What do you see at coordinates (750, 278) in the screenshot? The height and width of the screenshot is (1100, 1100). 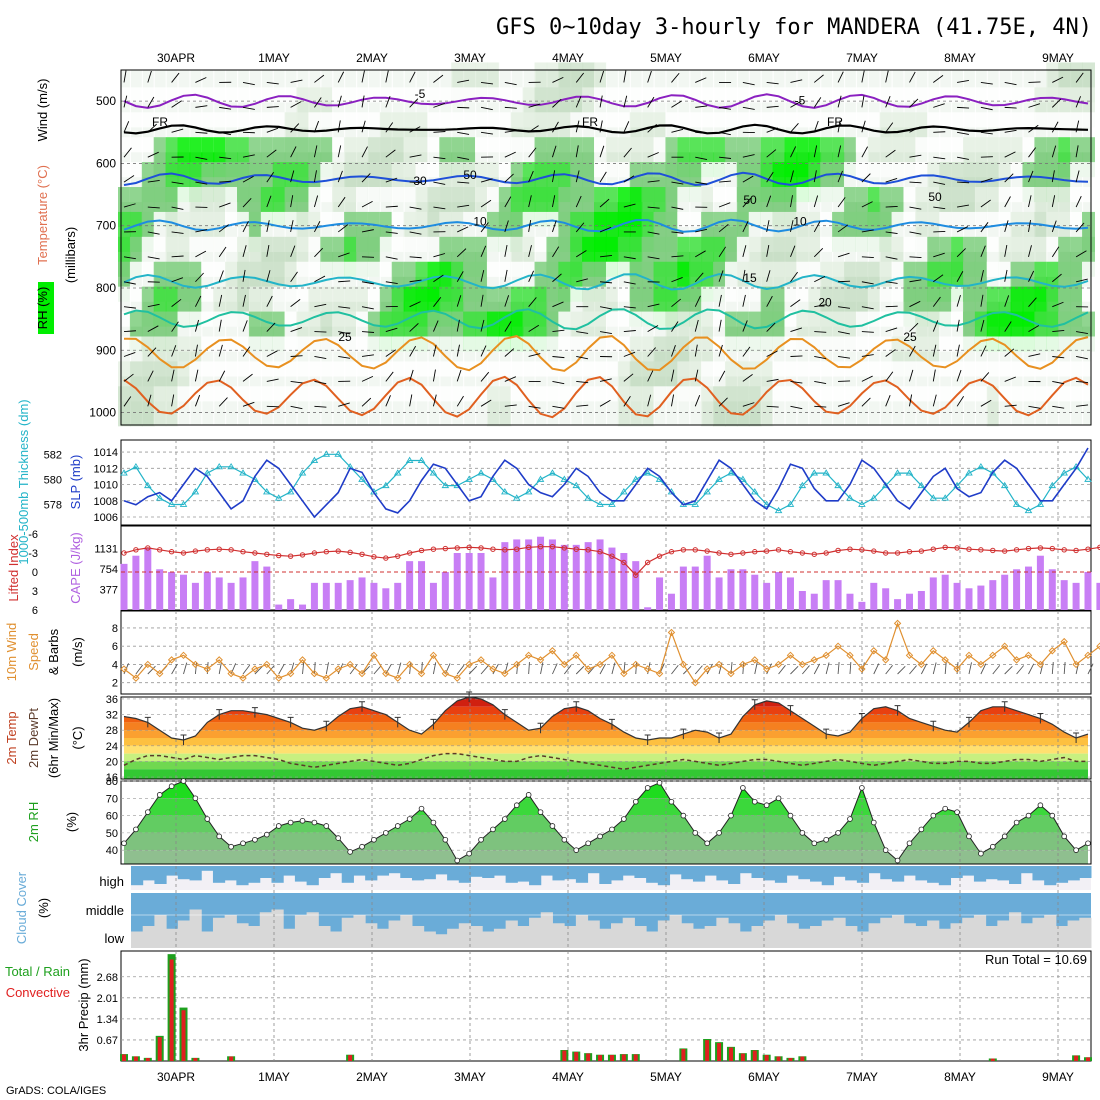 I see `contour-label: 15` at bounding box center [750, 278].